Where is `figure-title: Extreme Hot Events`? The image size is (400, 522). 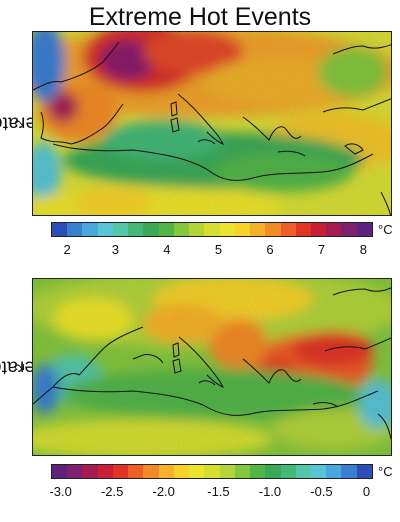
figure-title: Extreme Hot Events is located at coordinates (200, 17).